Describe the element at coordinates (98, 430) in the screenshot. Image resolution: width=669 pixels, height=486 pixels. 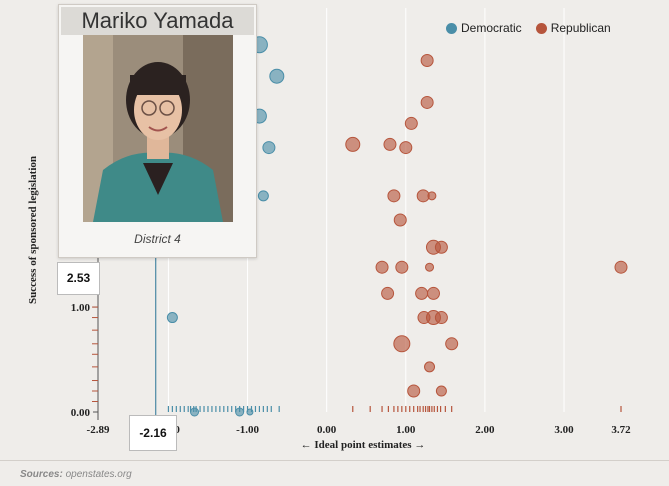
I see `x-tick-label: -2.89` at that location.